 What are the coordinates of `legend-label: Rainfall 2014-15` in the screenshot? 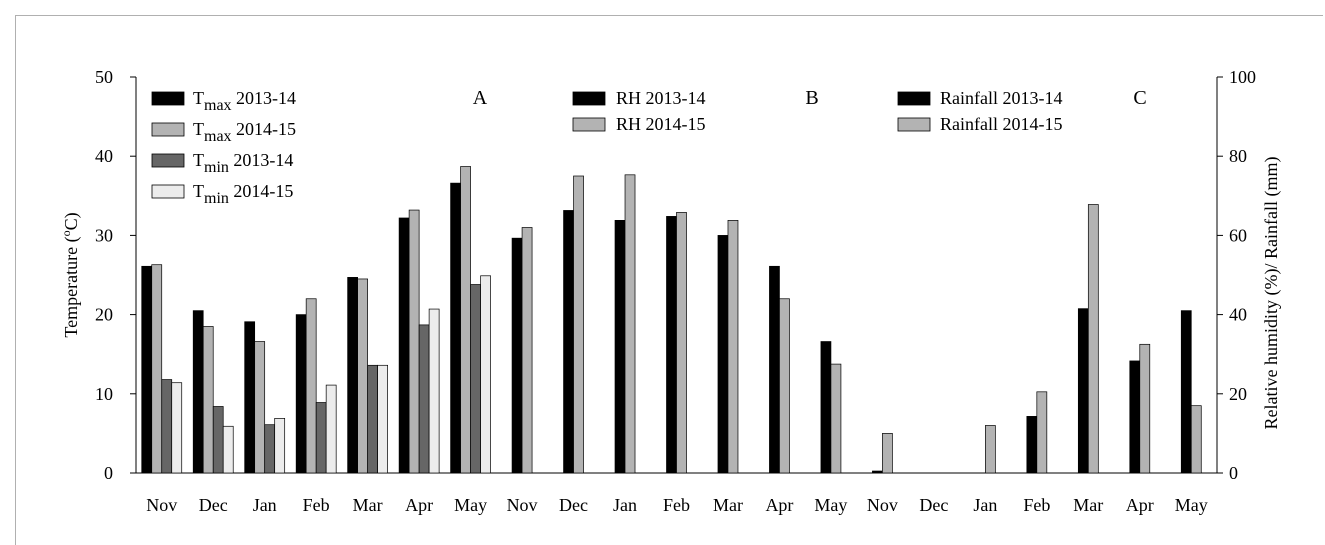 It's located at (1001, 124).